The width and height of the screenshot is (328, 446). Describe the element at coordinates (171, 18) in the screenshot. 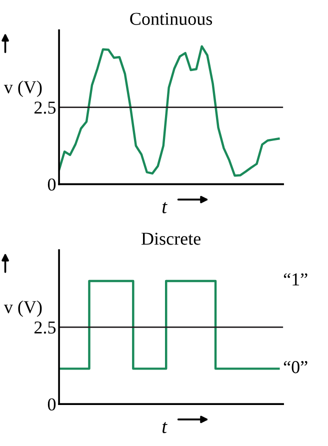

I see `chart-title: Continuous` at that location.